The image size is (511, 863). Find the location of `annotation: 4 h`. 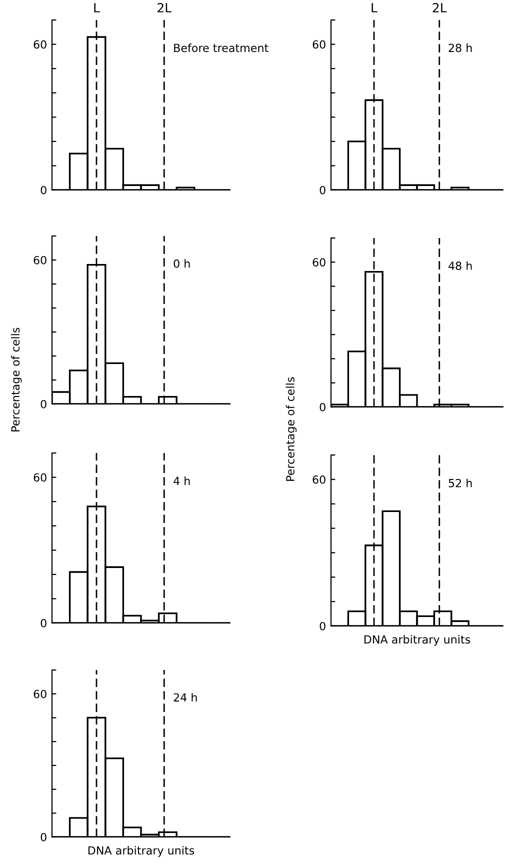

annotation: 4 h is located at coordinates (182, 480).